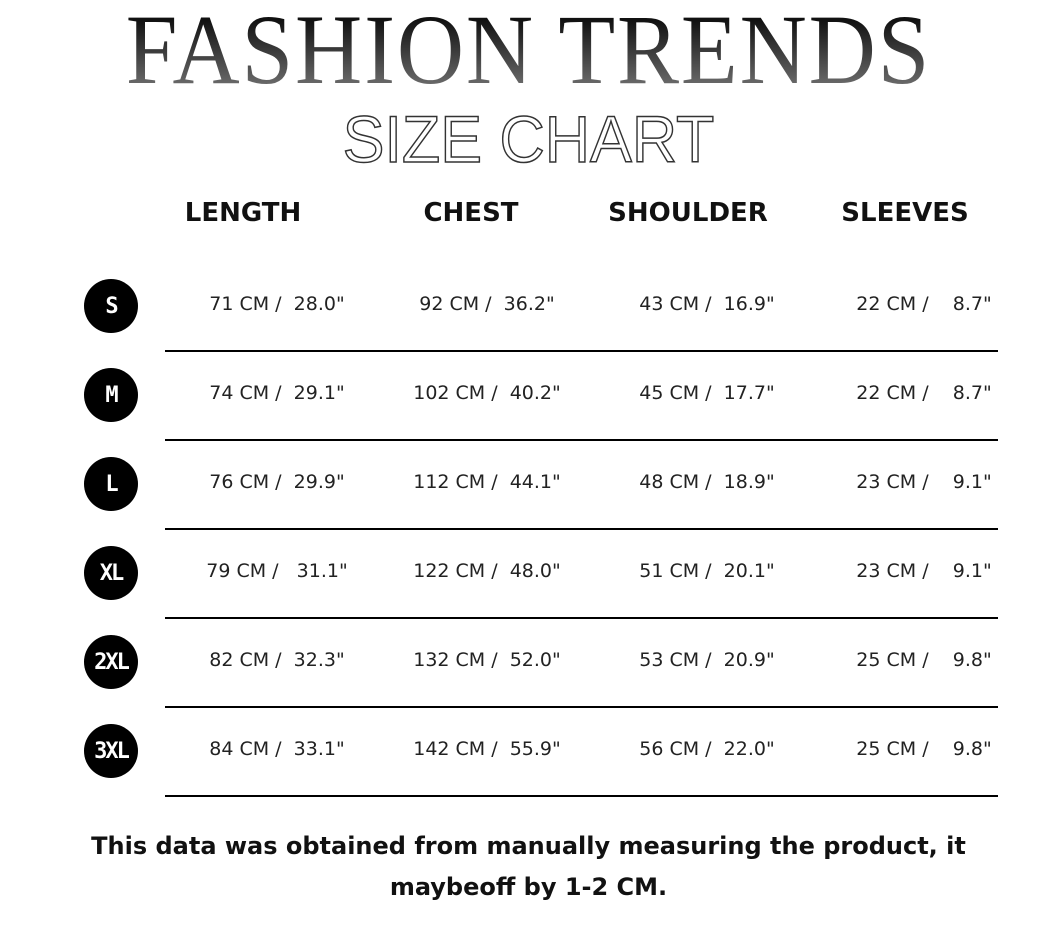 This screenshot has height=936, width=1057. What do you see at coordinates (471, 213) in the screenshot?
I see `column-header-chest: CHEST` at bounding box center [471, 213].